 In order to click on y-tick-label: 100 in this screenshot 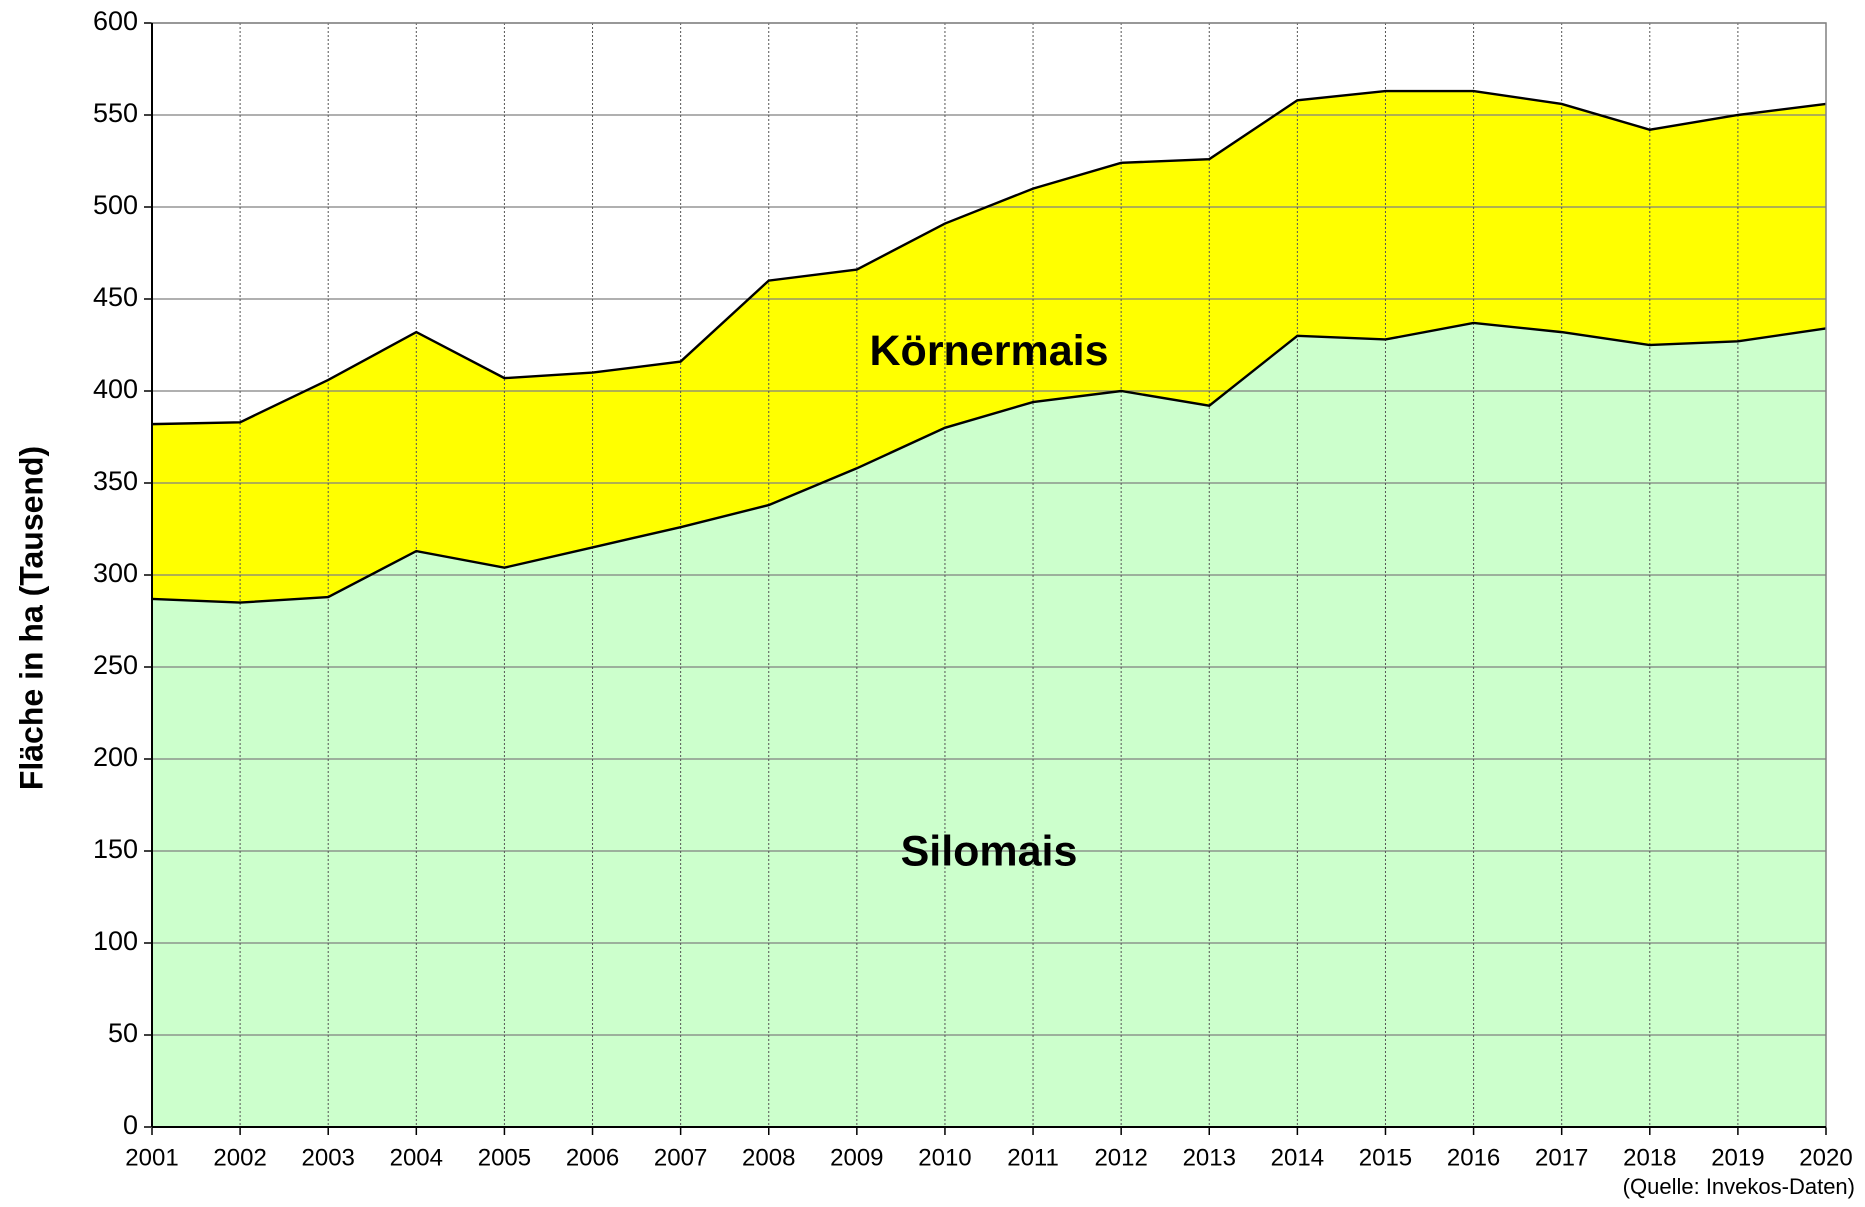, I will do `click(115, 941)`.